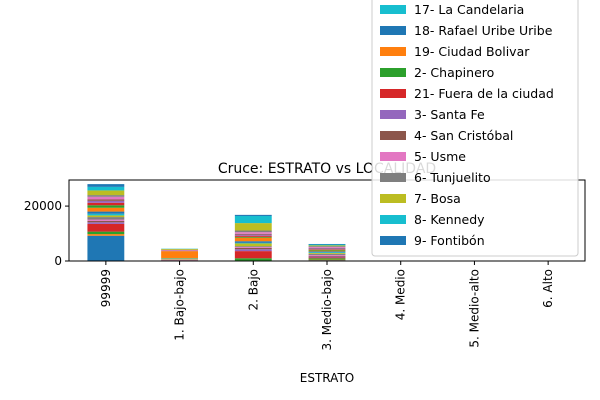  I want to click on x-tick-label: 2. Bajo, so click(253, 290).